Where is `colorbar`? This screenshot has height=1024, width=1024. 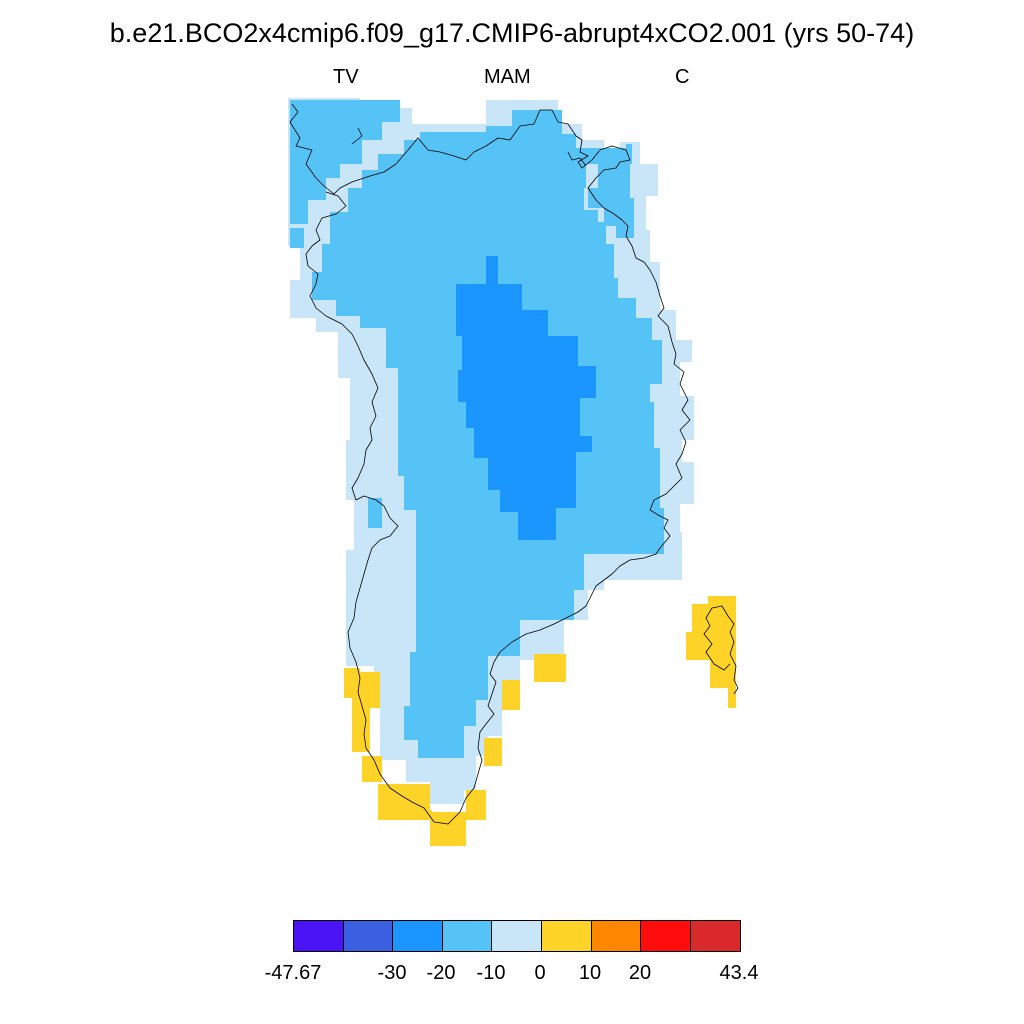 colorbar is located at coordinates (517, 936).